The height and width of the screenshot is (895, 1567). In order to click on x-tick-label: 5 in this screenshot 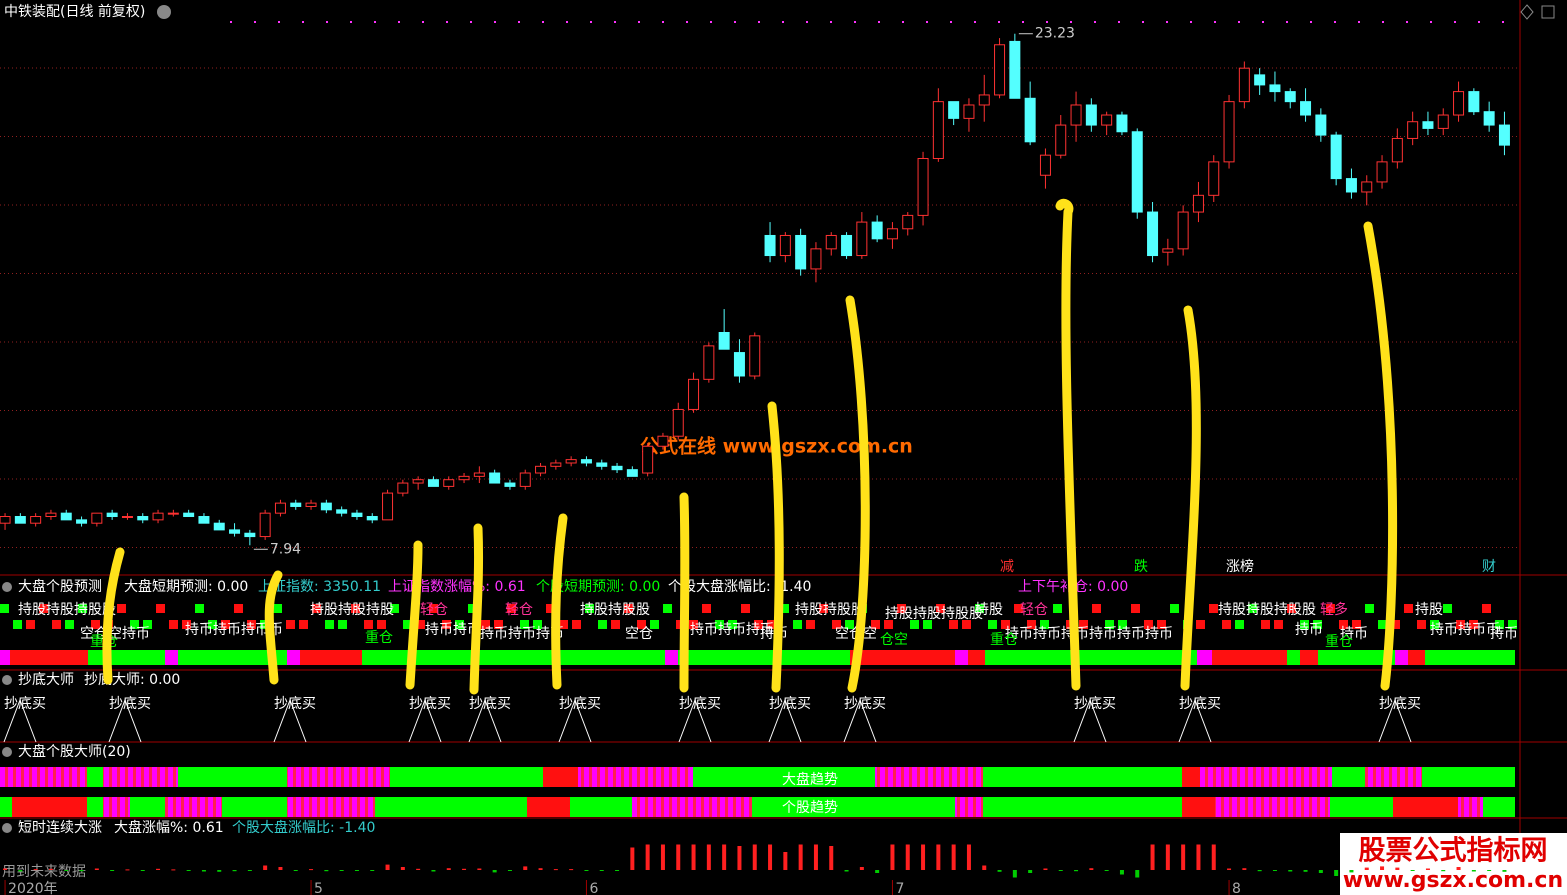, I will do `click(318, 888)`.